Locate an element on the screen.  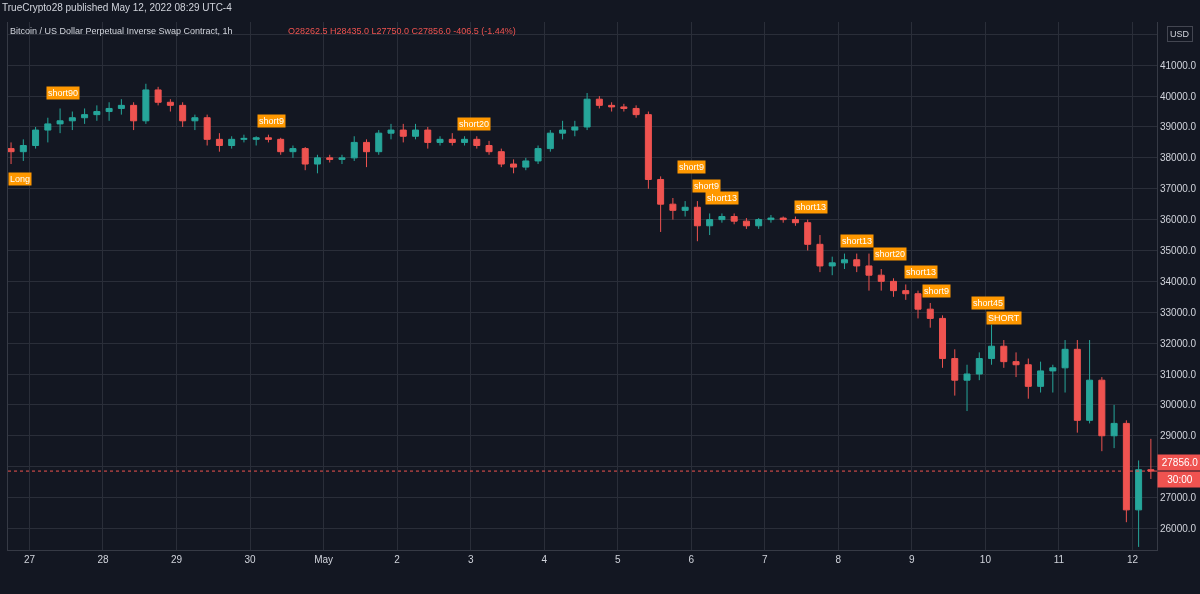
x-tick-label: 30 is located at coordinates (250, 559).